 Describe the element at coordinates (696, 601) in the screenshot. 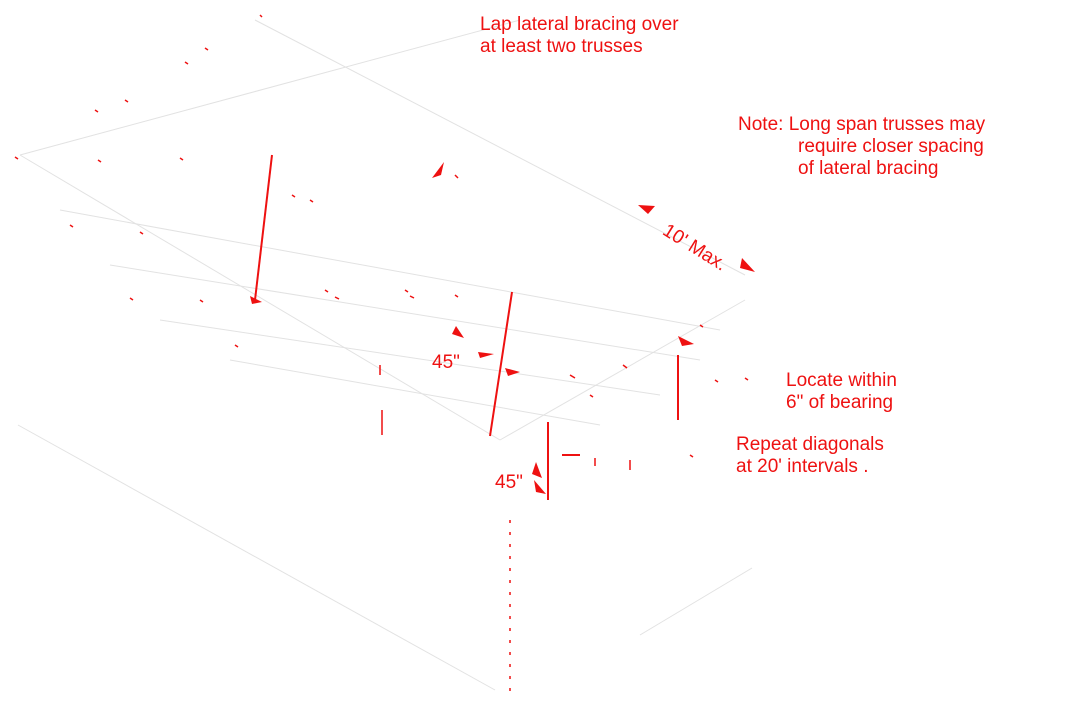

I see `base-edge-right` at that location.